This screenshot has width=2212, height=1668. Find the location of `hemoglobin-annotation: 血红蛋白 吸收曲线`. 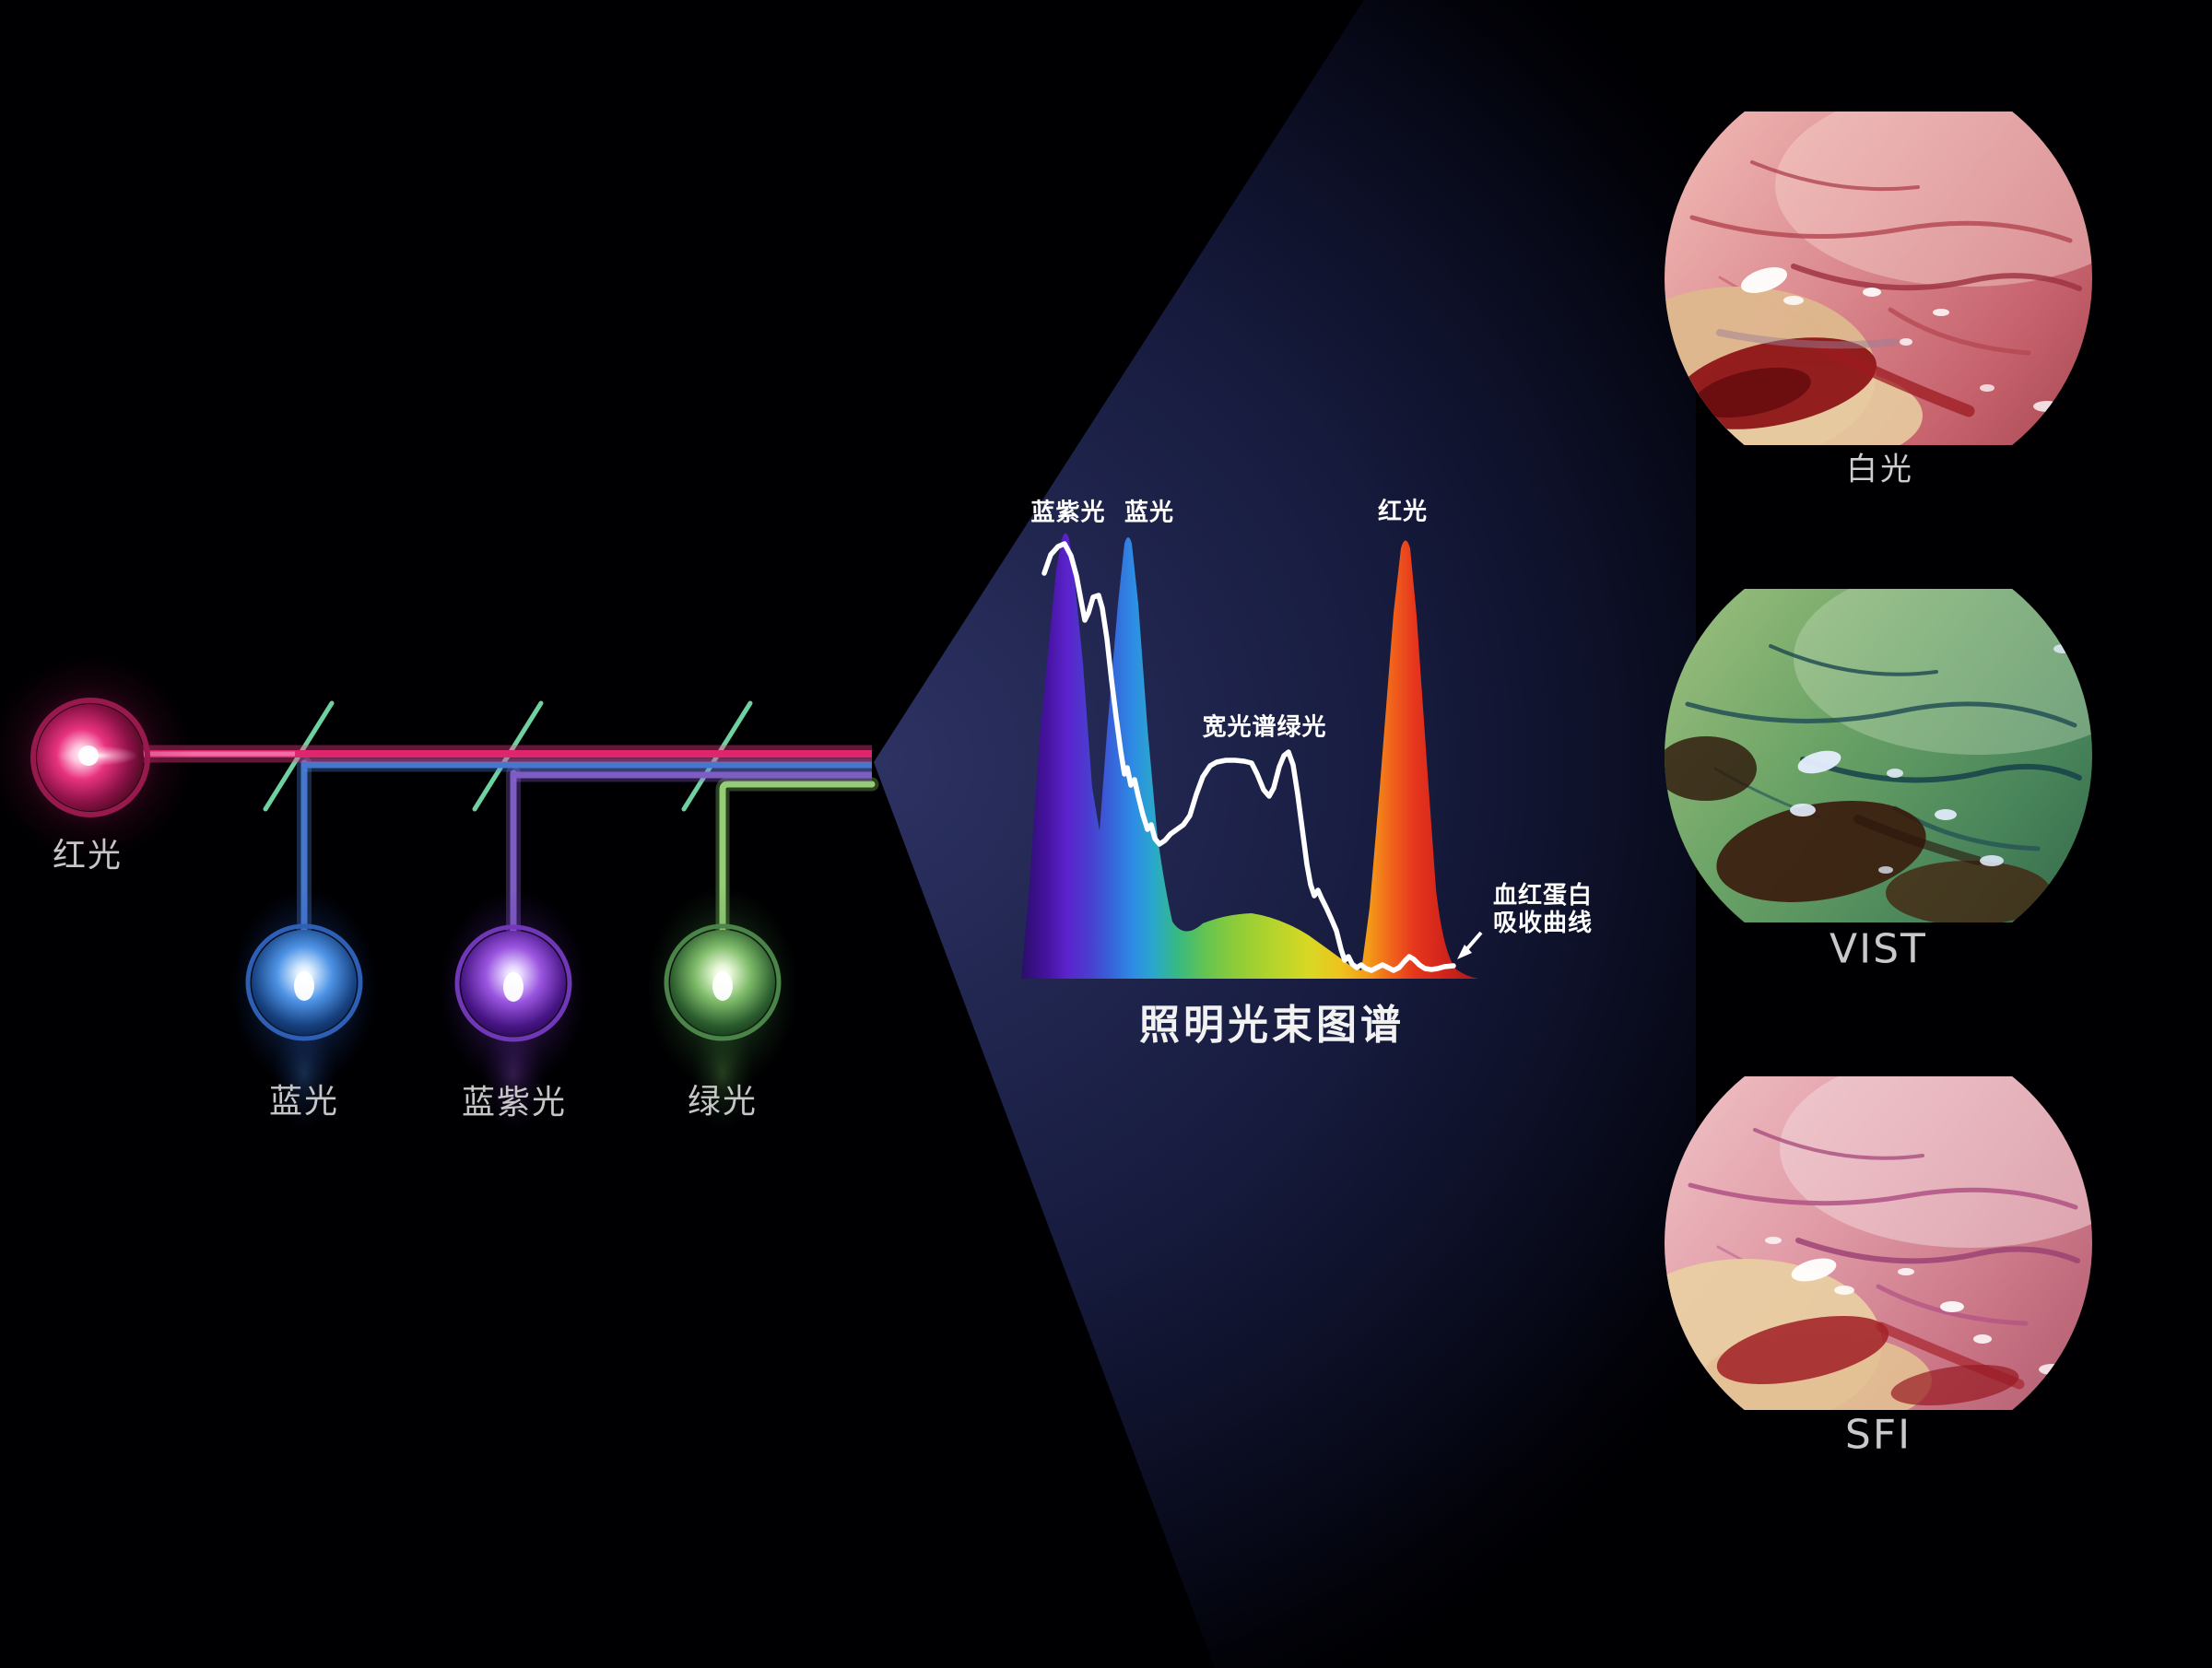

hemoglobin-annotation: 血红蛋白 吸收曲线 is located at coordinates (1543, 910).